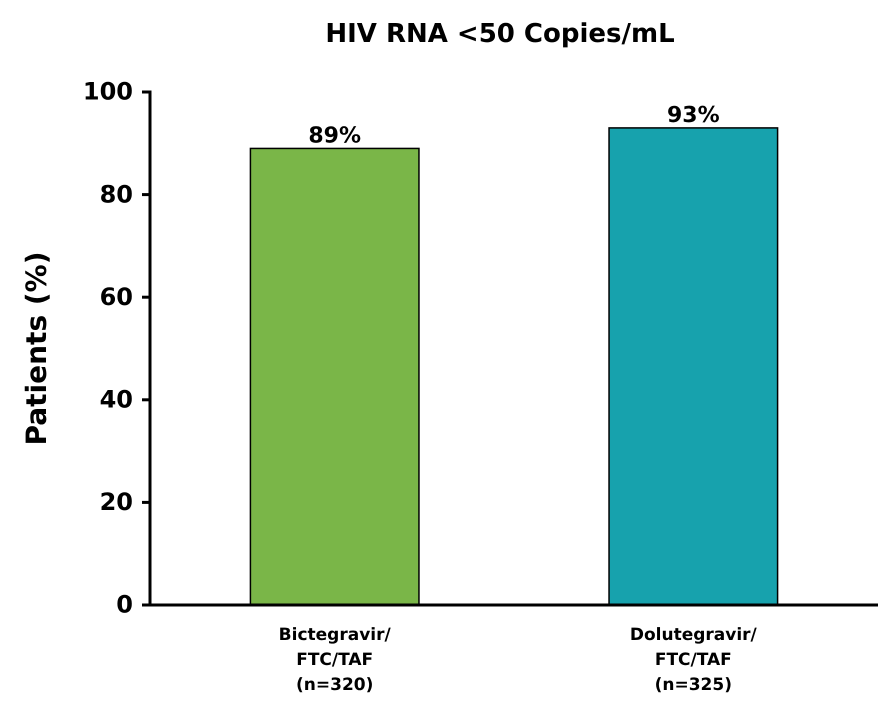 Image resolution: width=881 pixels, height=704 pixels. I want to click on chart-title: HIV RNA <50 Copies/mL, so click(500, 34).